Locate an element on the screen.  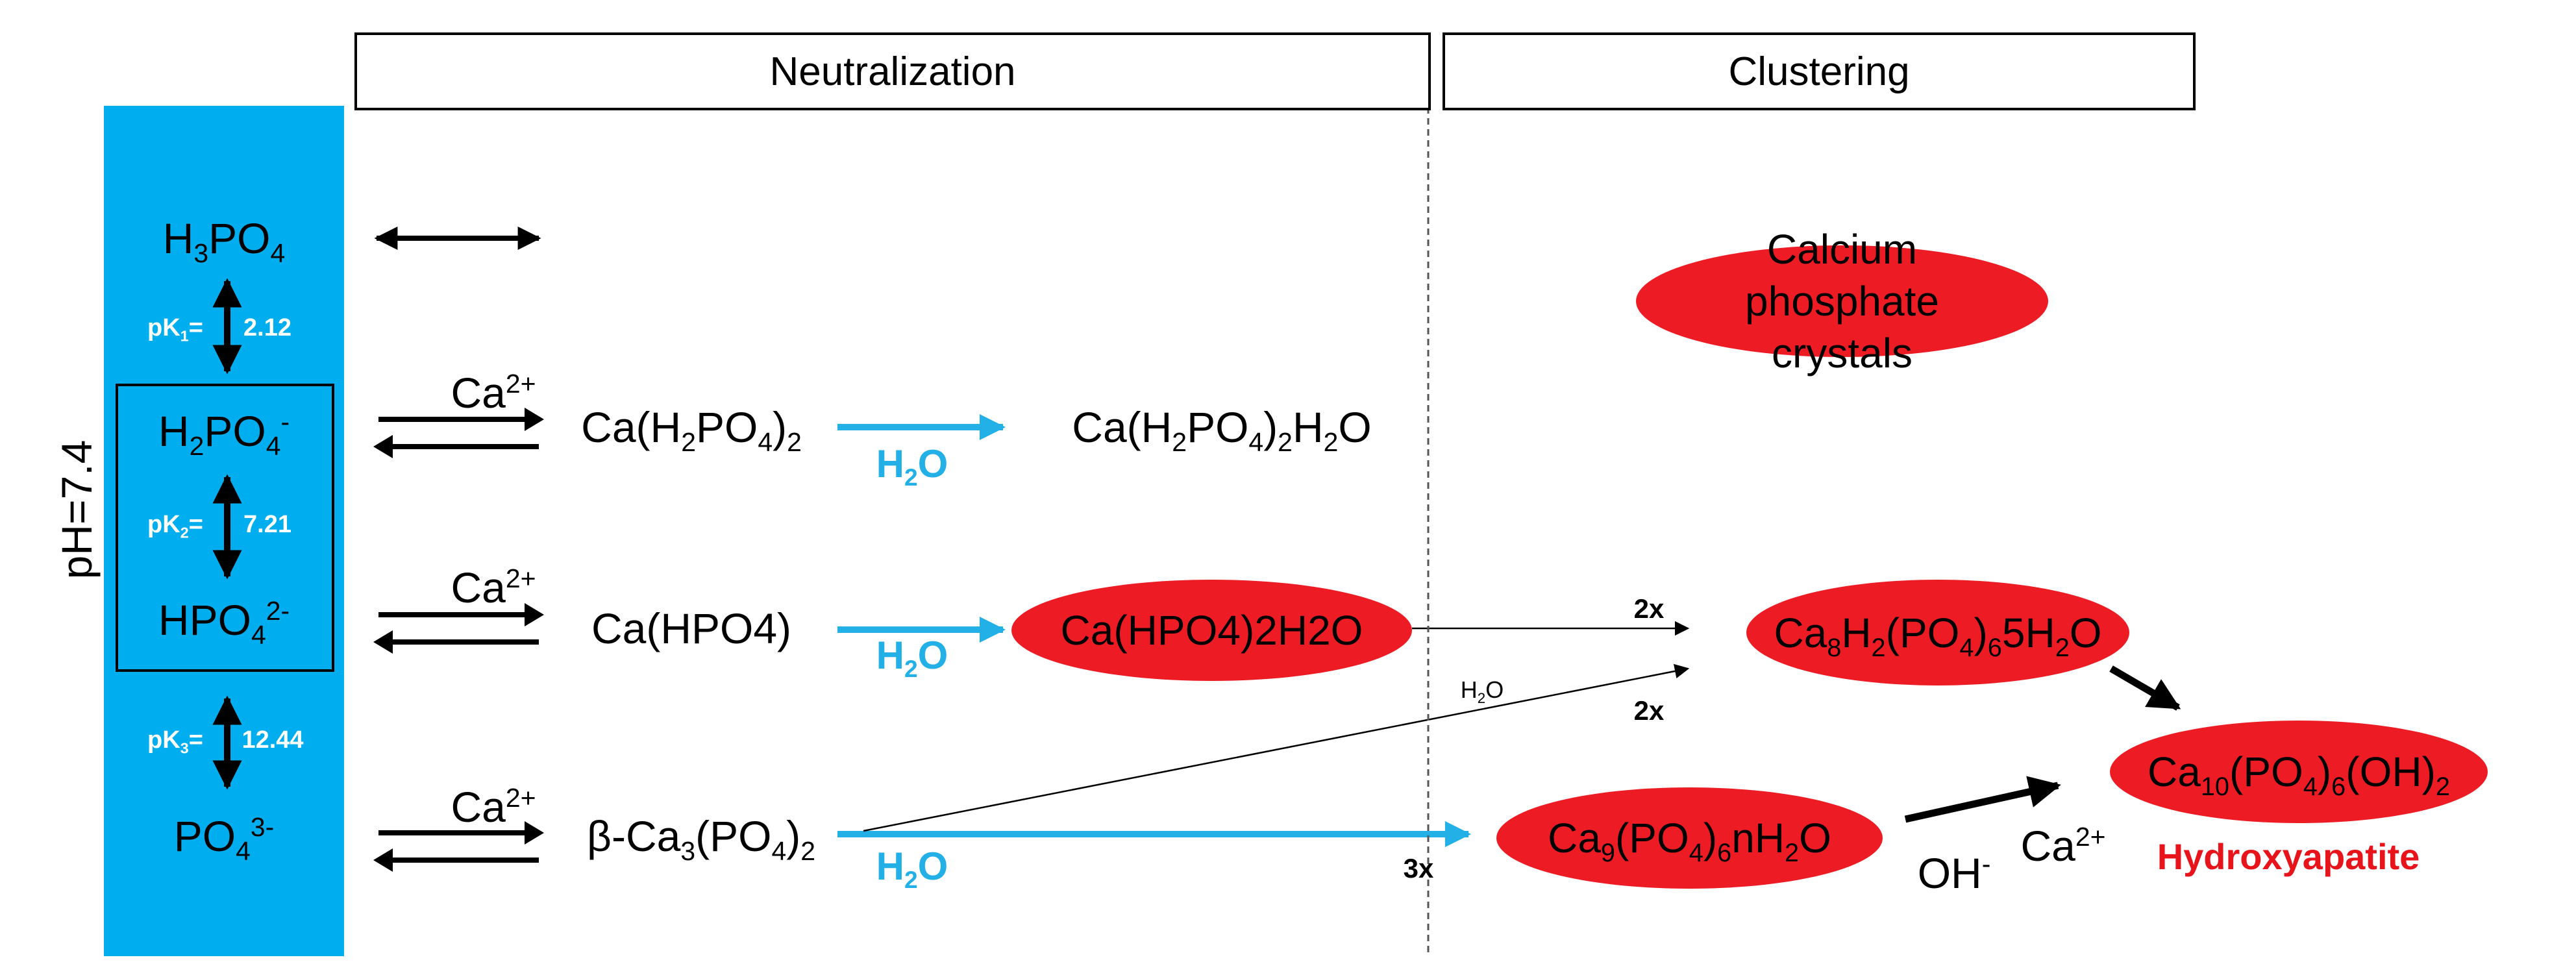
water-label-row2: H2O is located at coordinates (912, 658).